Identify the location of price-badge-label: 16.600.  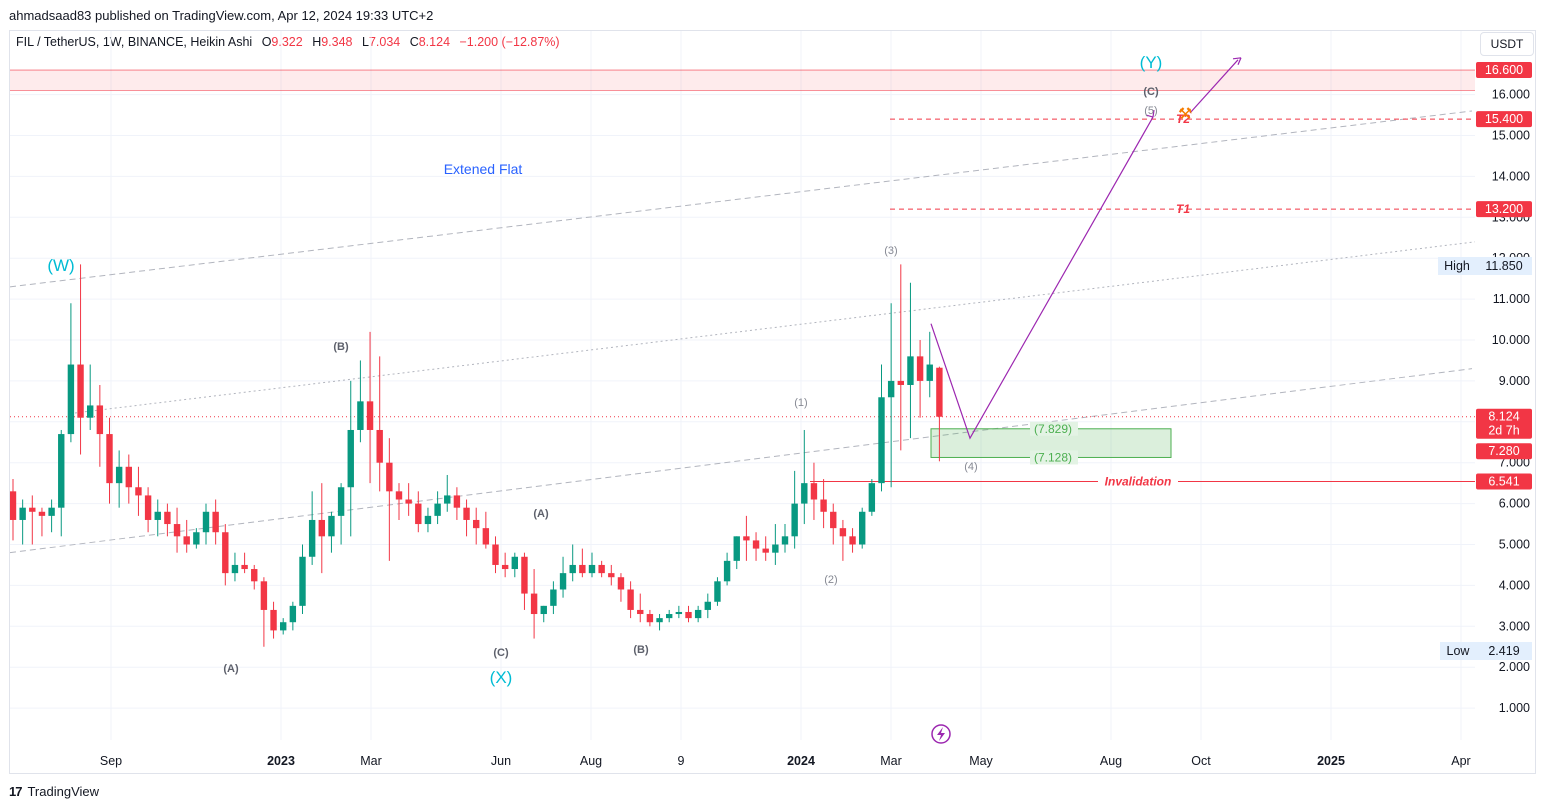
(1504, 70).